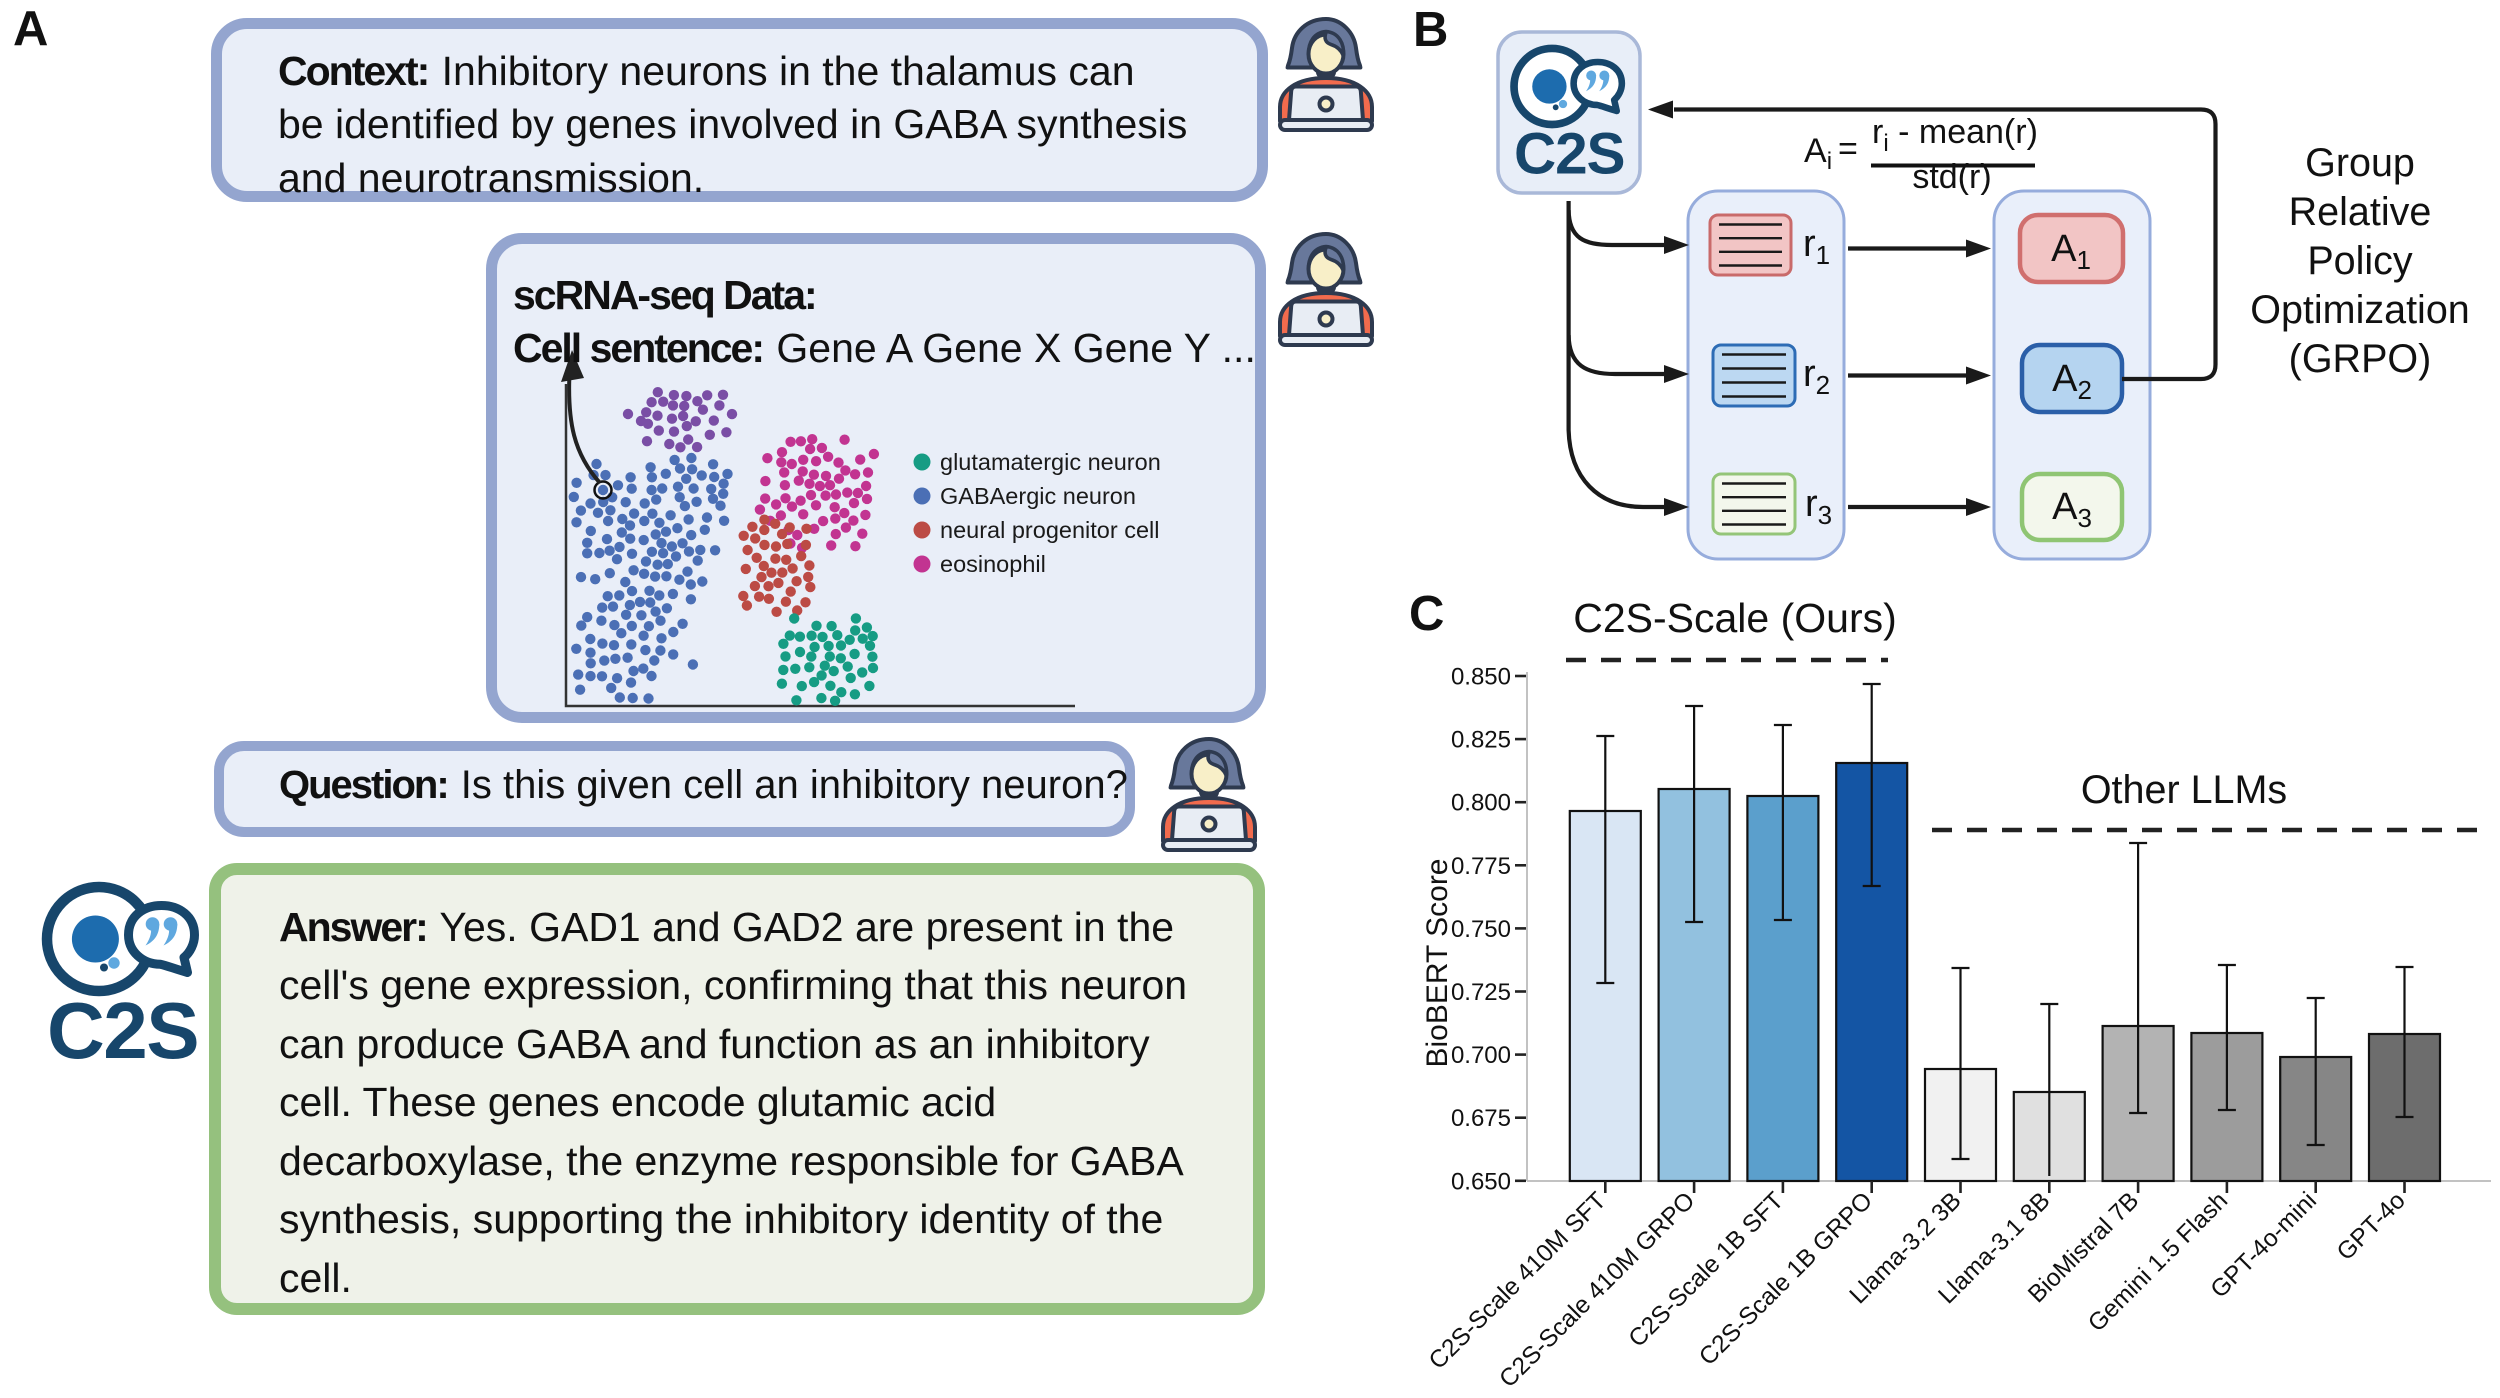 This screenshot has width=2500, height=1398. What do you see at coordinates (1481, 929) in the screenshot?
I see `svg-text: 0.750` at bounding box center [1481, 929].